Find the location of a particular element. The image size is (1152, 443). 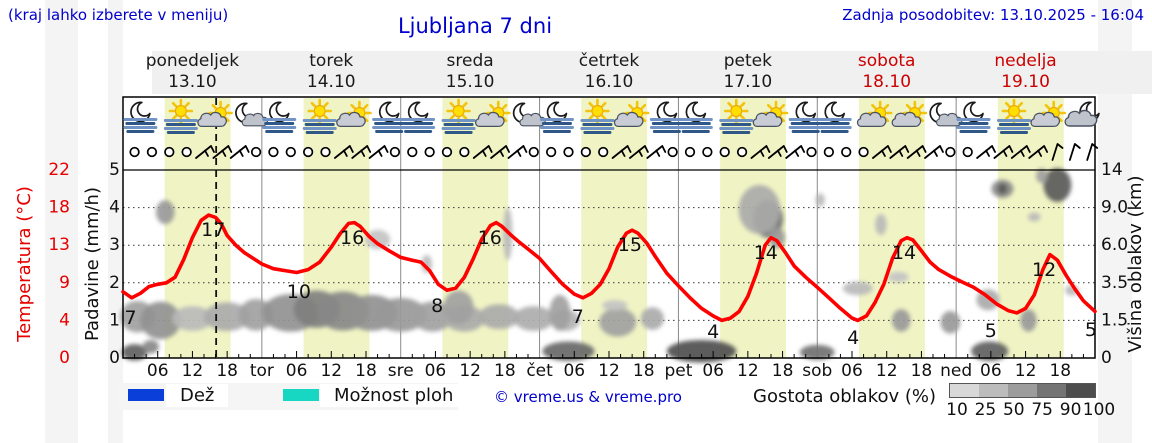

day-header-torek: torek 14.10 is located at coordinates (331, 72).